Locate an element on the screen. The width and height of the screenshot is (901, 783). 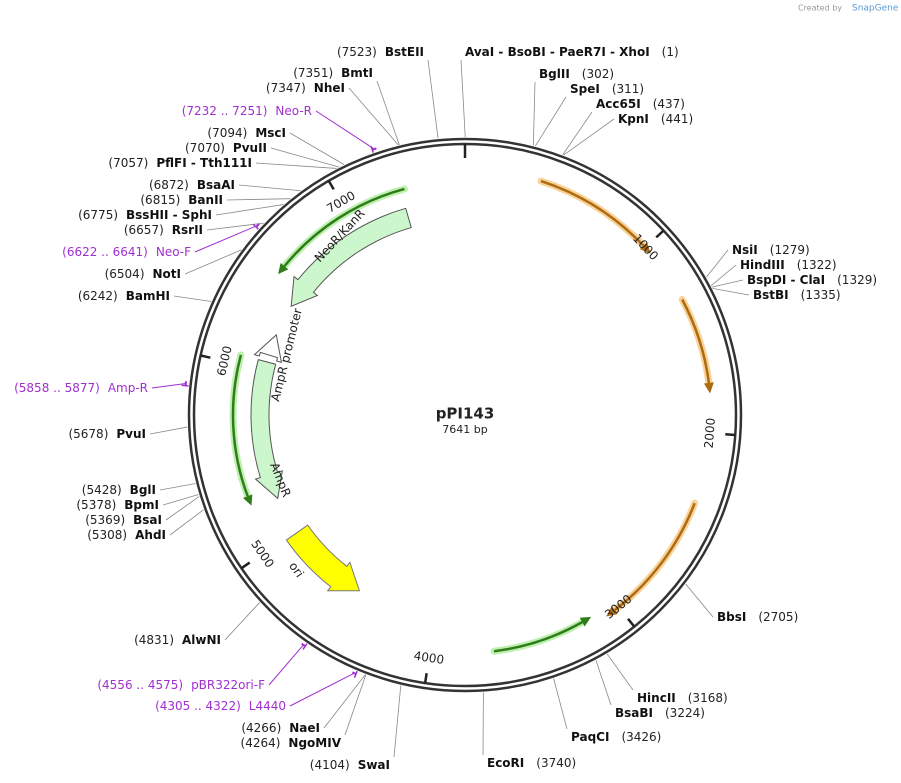
site-position: (1335) is located at coordinates (821, 295).